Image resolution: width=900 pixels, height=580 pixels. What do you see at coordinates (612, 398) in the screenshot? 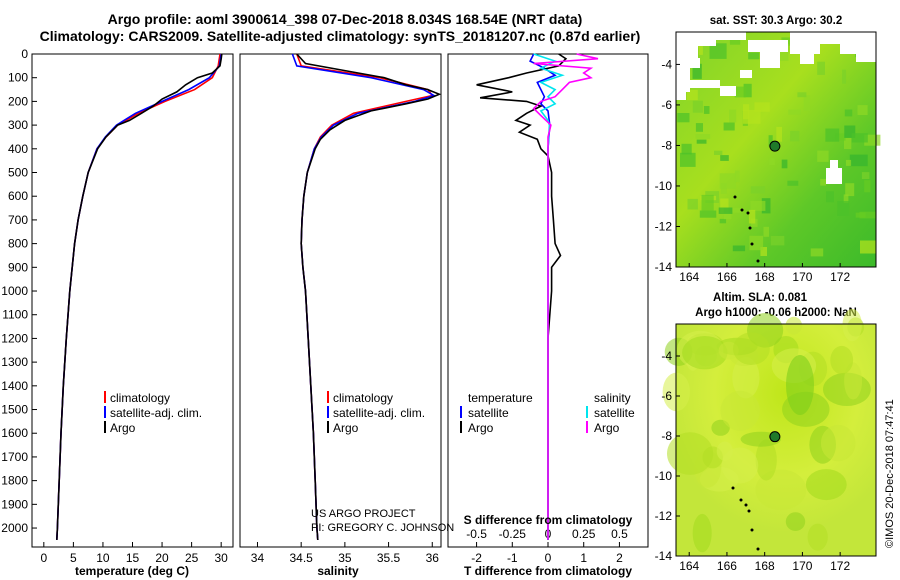
I see `legend-salinity-header: salinity` at bounding box center [612, 398].